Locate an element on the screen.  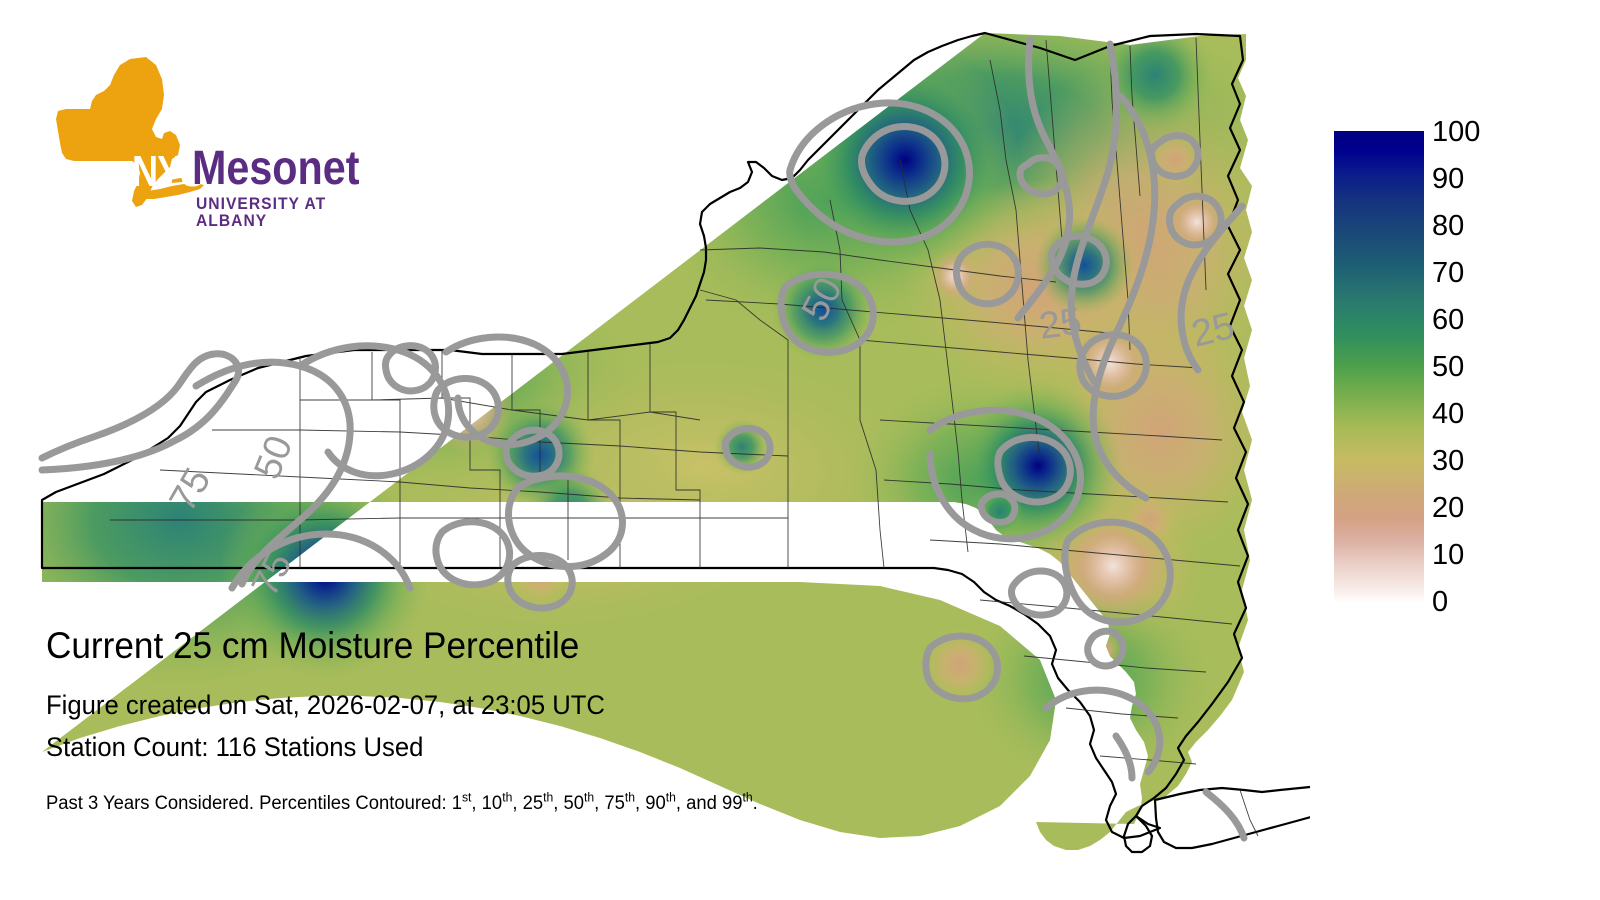
station-count-text: Station Count: 116 Stations Used is located at coordinates (235, 747).